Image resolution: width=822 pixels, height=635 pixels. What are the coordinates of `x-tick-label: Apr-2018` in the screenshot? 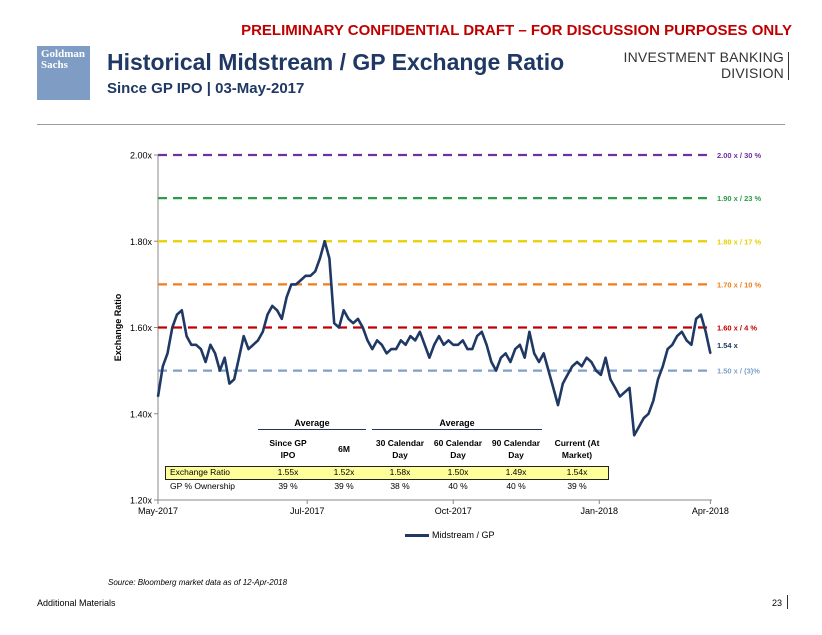 It's located at (710, 511).